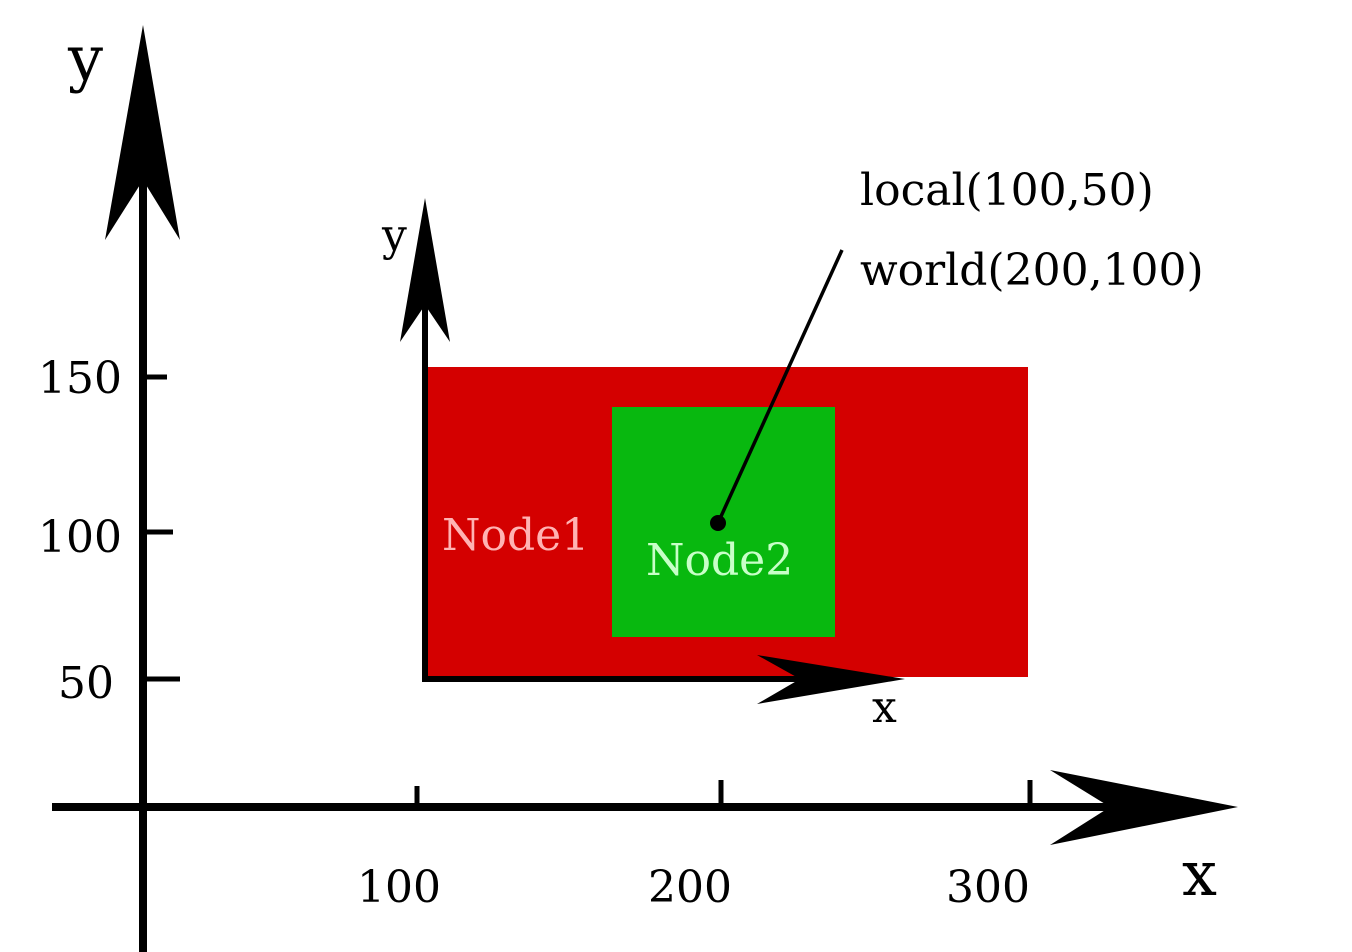 The width and height of the screenshot is (1352, 952). What do you see at coordinates (1007, 190) in the screenshot?
I see `callout-local-text: local(100,50)` at bounding box center [1007, 190].